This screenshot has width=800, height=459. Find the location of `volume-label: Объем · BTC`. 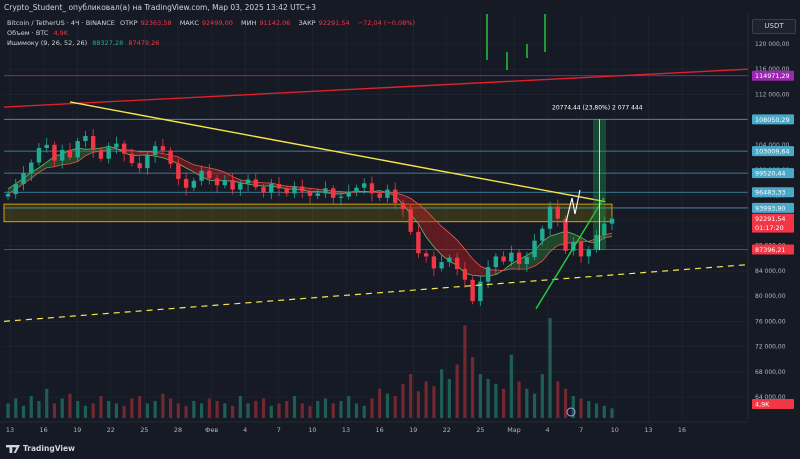

volume-label: Объем · BTC is located at coordinates (28, 33).